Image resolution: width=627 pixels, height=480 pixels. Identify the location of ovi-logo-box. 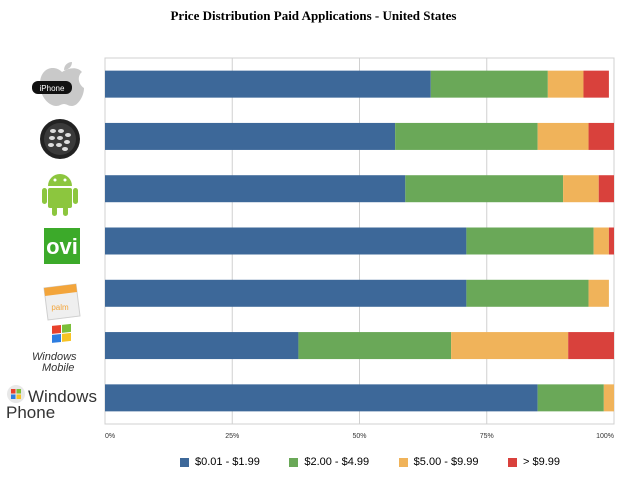
(62, 246).